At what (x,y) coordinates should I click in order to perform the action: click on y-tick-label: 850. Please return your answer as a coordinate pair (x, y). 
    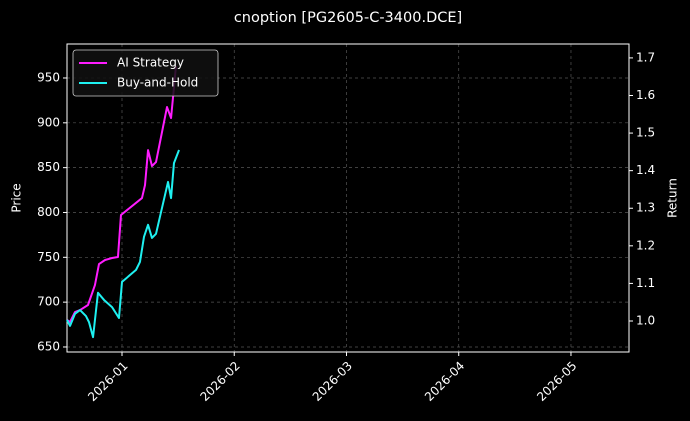
    Looking at the image, I should click on (48, 167).